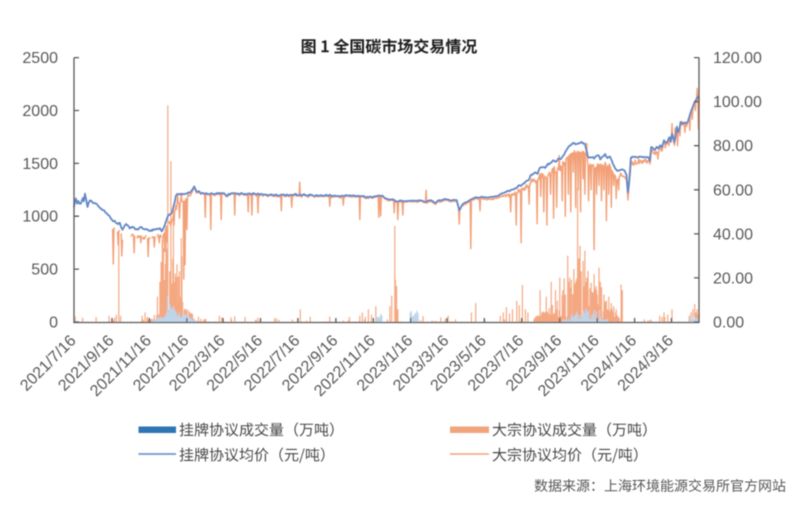  I want to click on svg-text: 120.00, so click(737, 58).